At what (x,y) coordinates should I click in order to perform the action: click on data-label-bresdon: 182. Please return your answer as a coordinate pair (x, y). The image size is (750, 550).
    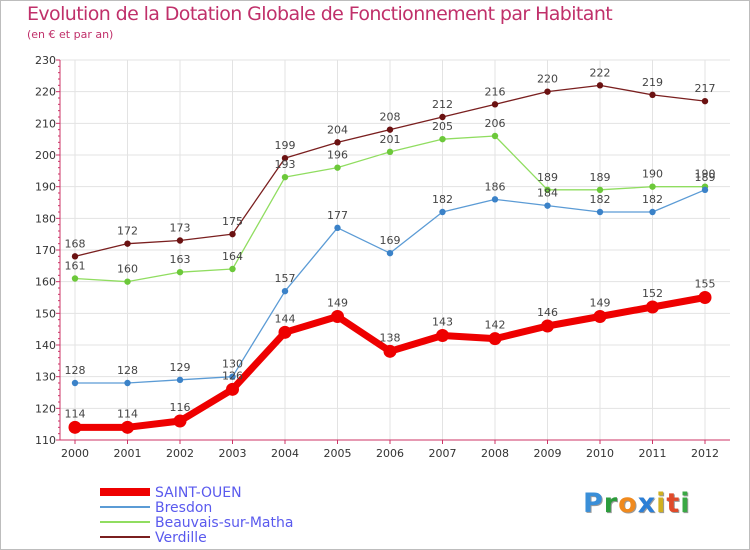
    Looking at the image, I should click on (442, 199).